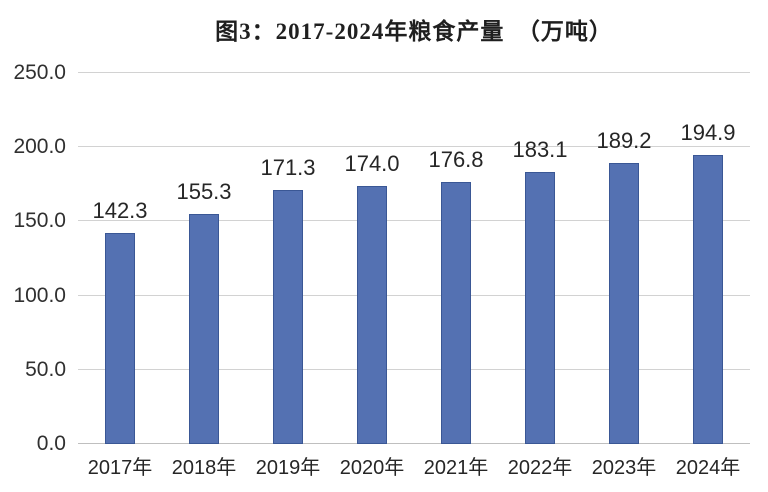 This screenshot has width=768, height=492. Describe the element at coordinates (204, 191) in the screenshot. I see `bar-value-label: 155.3` at that location.